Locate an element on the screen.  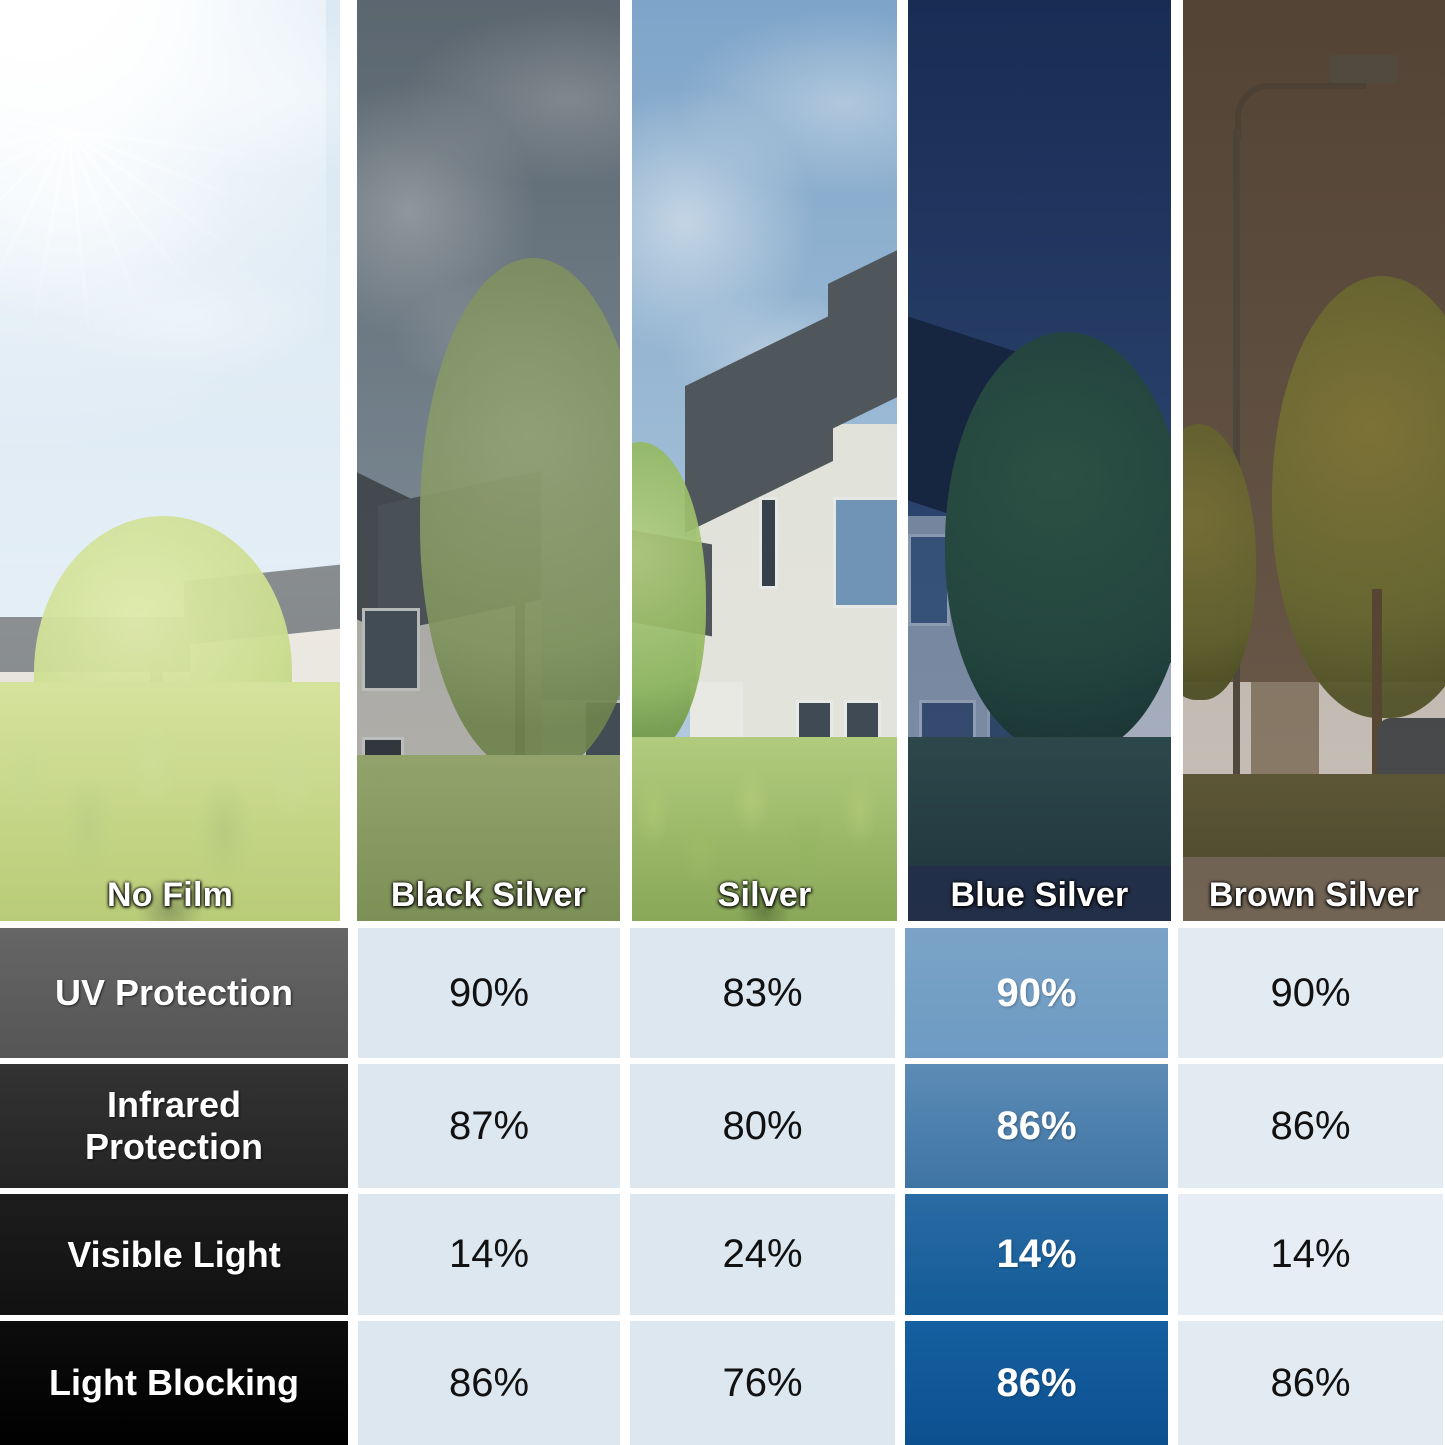
cell-value: 24% is located at coordinates (762, 1254).